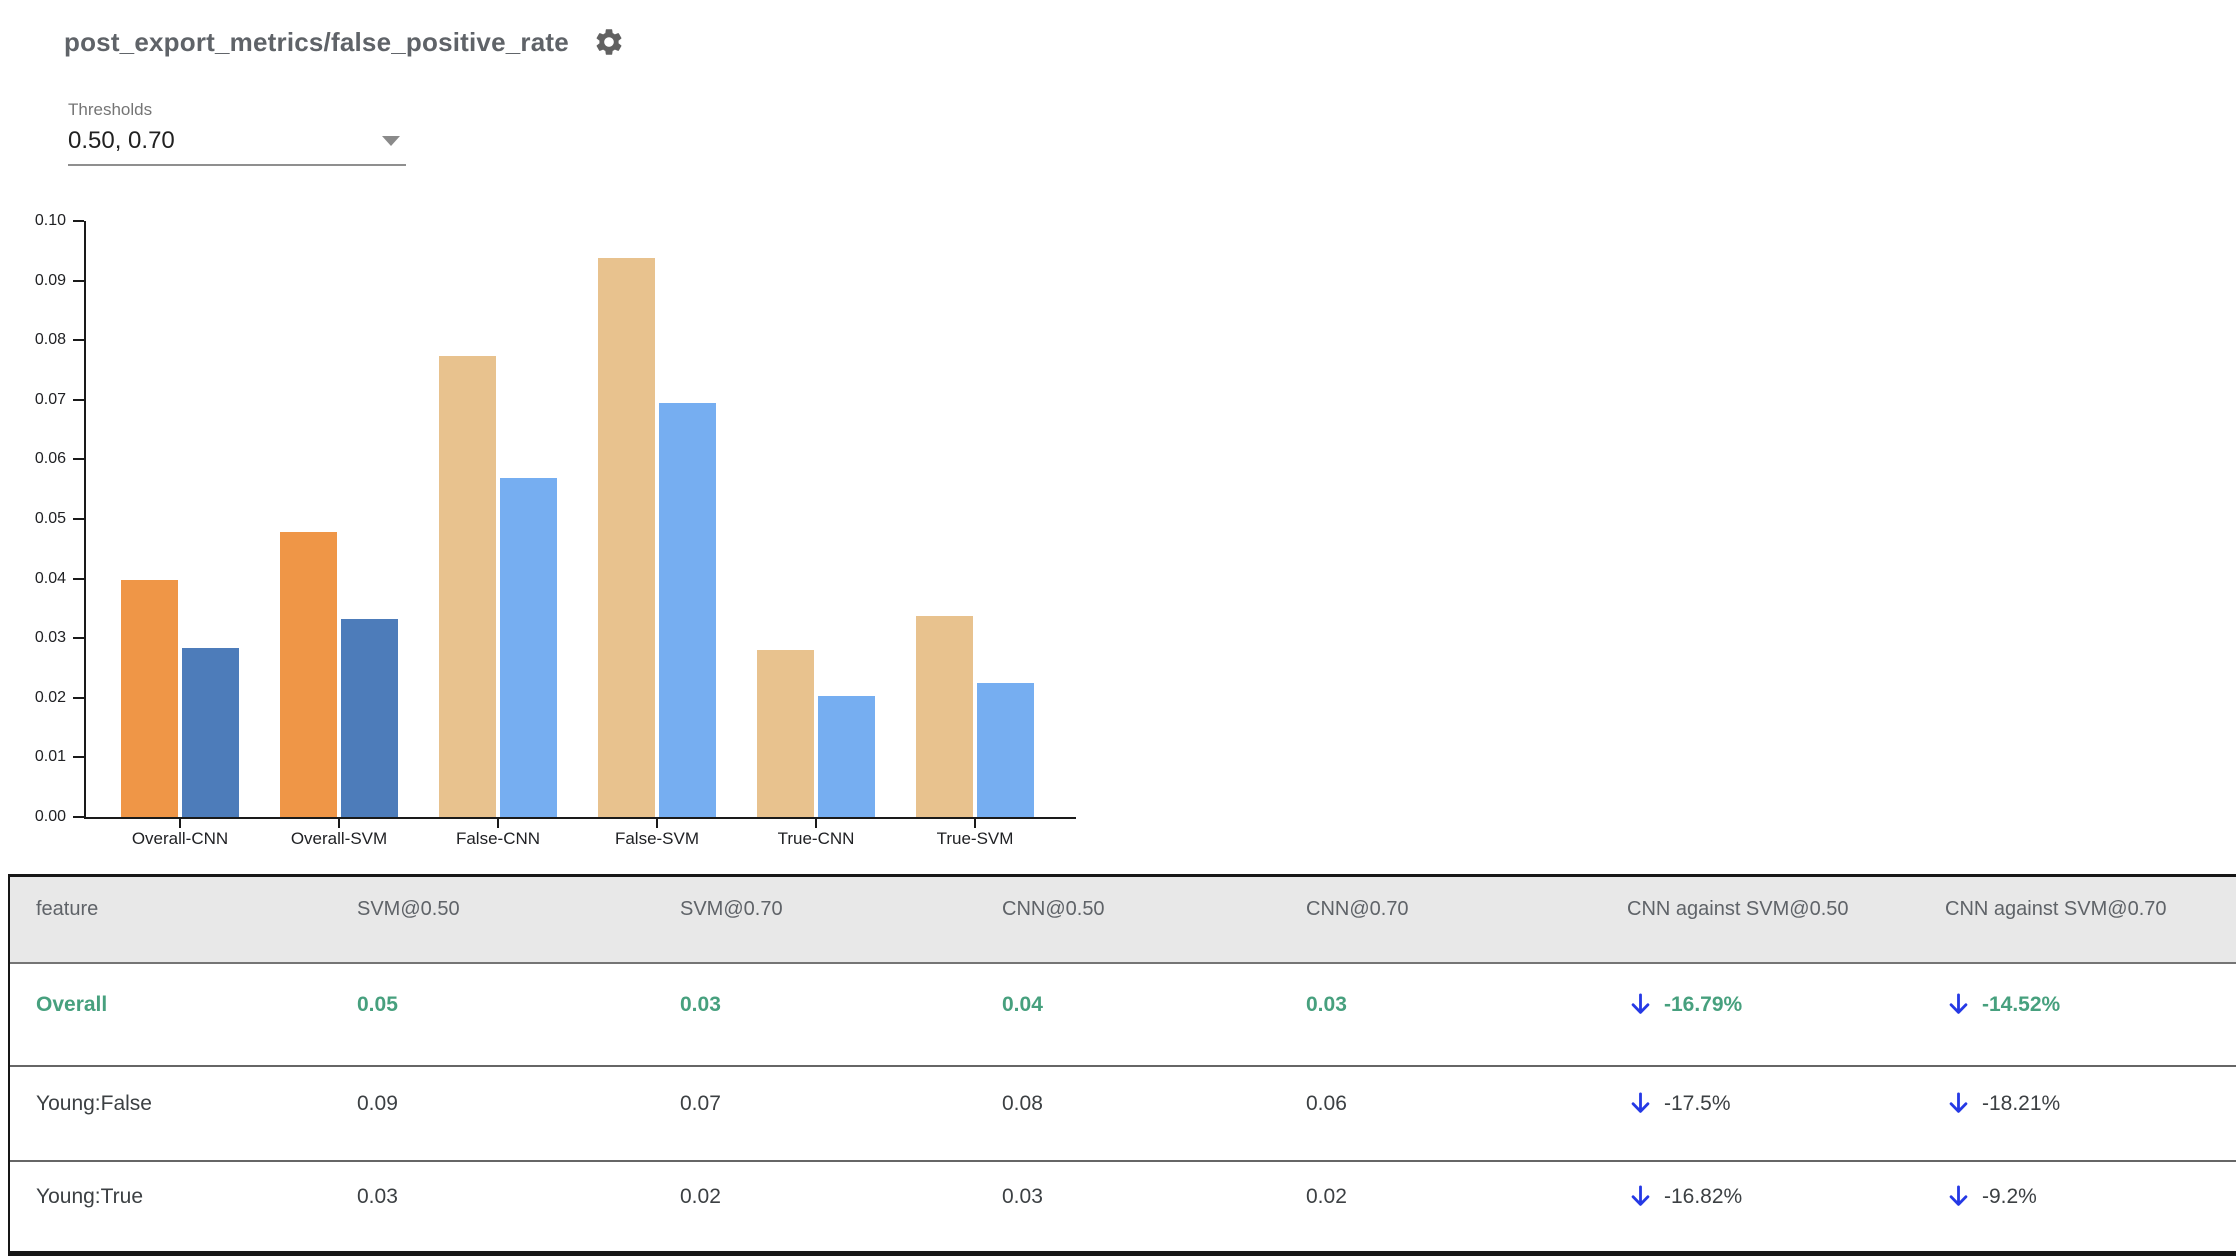 The width and height of the screenshot is (2236, 1258). What do you see at coordinates (121, 140) in the screenshot?
I see `thresholds-value: 0.50, 0.70` at bounding box center [121, 140].